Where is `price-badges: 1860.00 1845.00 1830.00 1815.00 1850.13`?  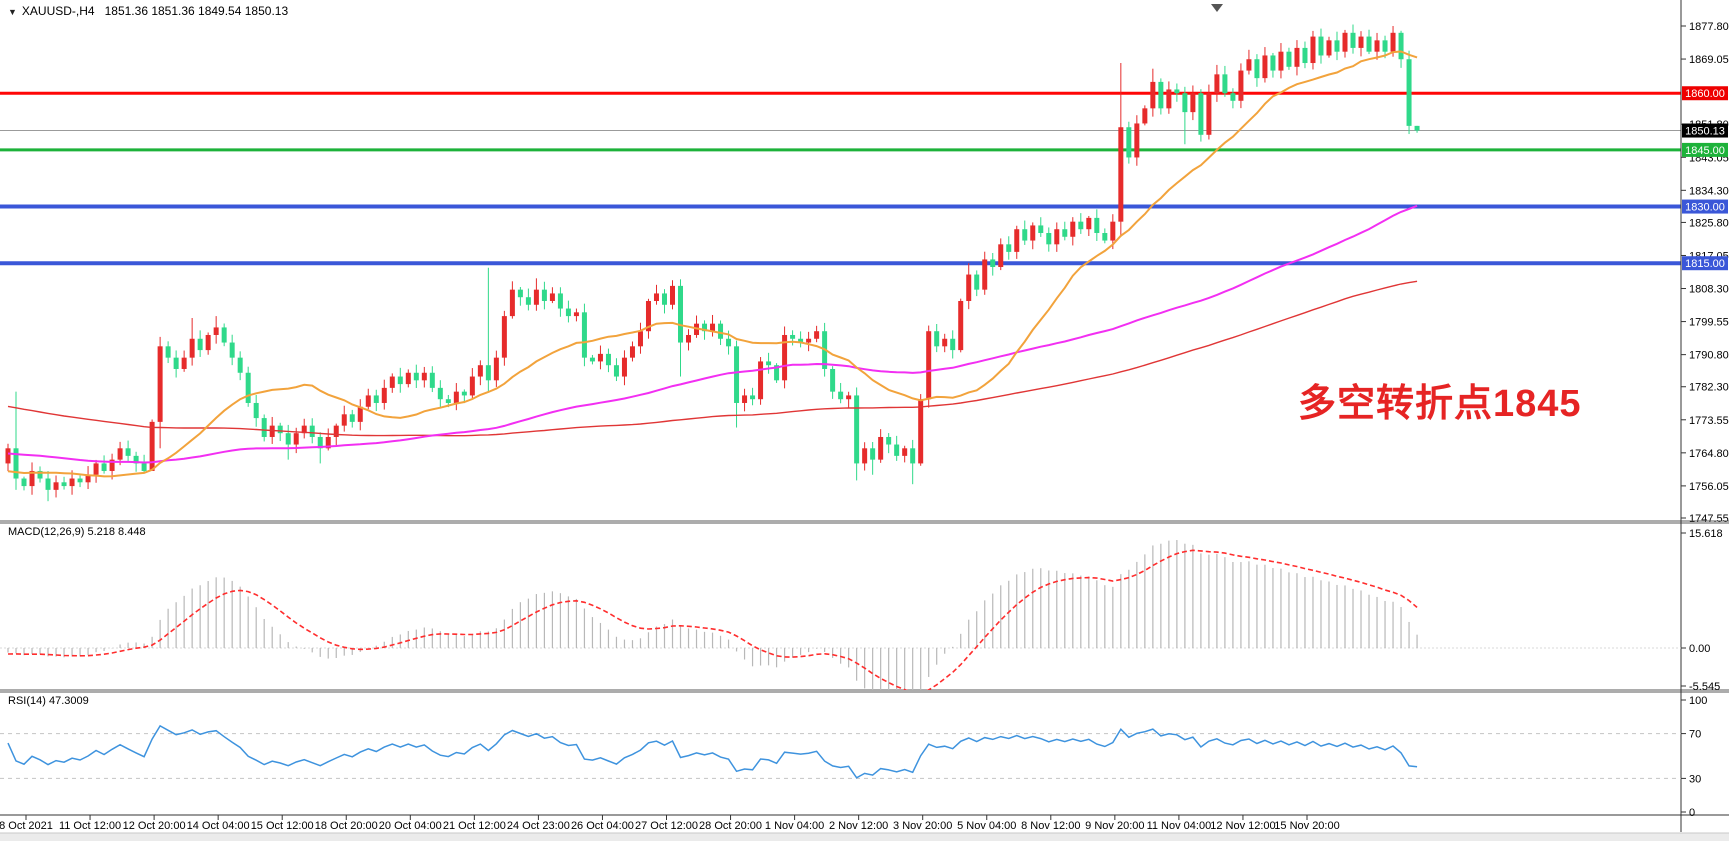
price-badges: 1860.00 1845.00 1830.00 1815.00 1850.13 is located at coordinates (1705, 178).